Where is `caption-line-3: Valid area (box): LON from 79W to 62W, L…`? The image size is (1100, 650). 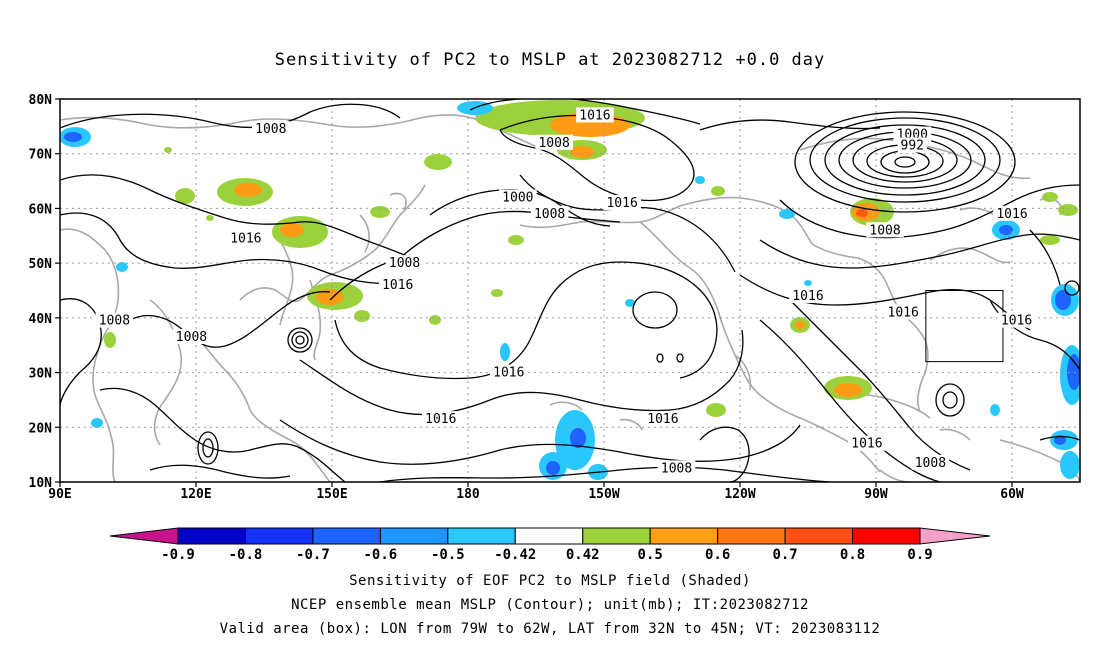
caption-line-3: Valid area (box): LON from 79W to 62W, L… is located at coordinates (550, 629).